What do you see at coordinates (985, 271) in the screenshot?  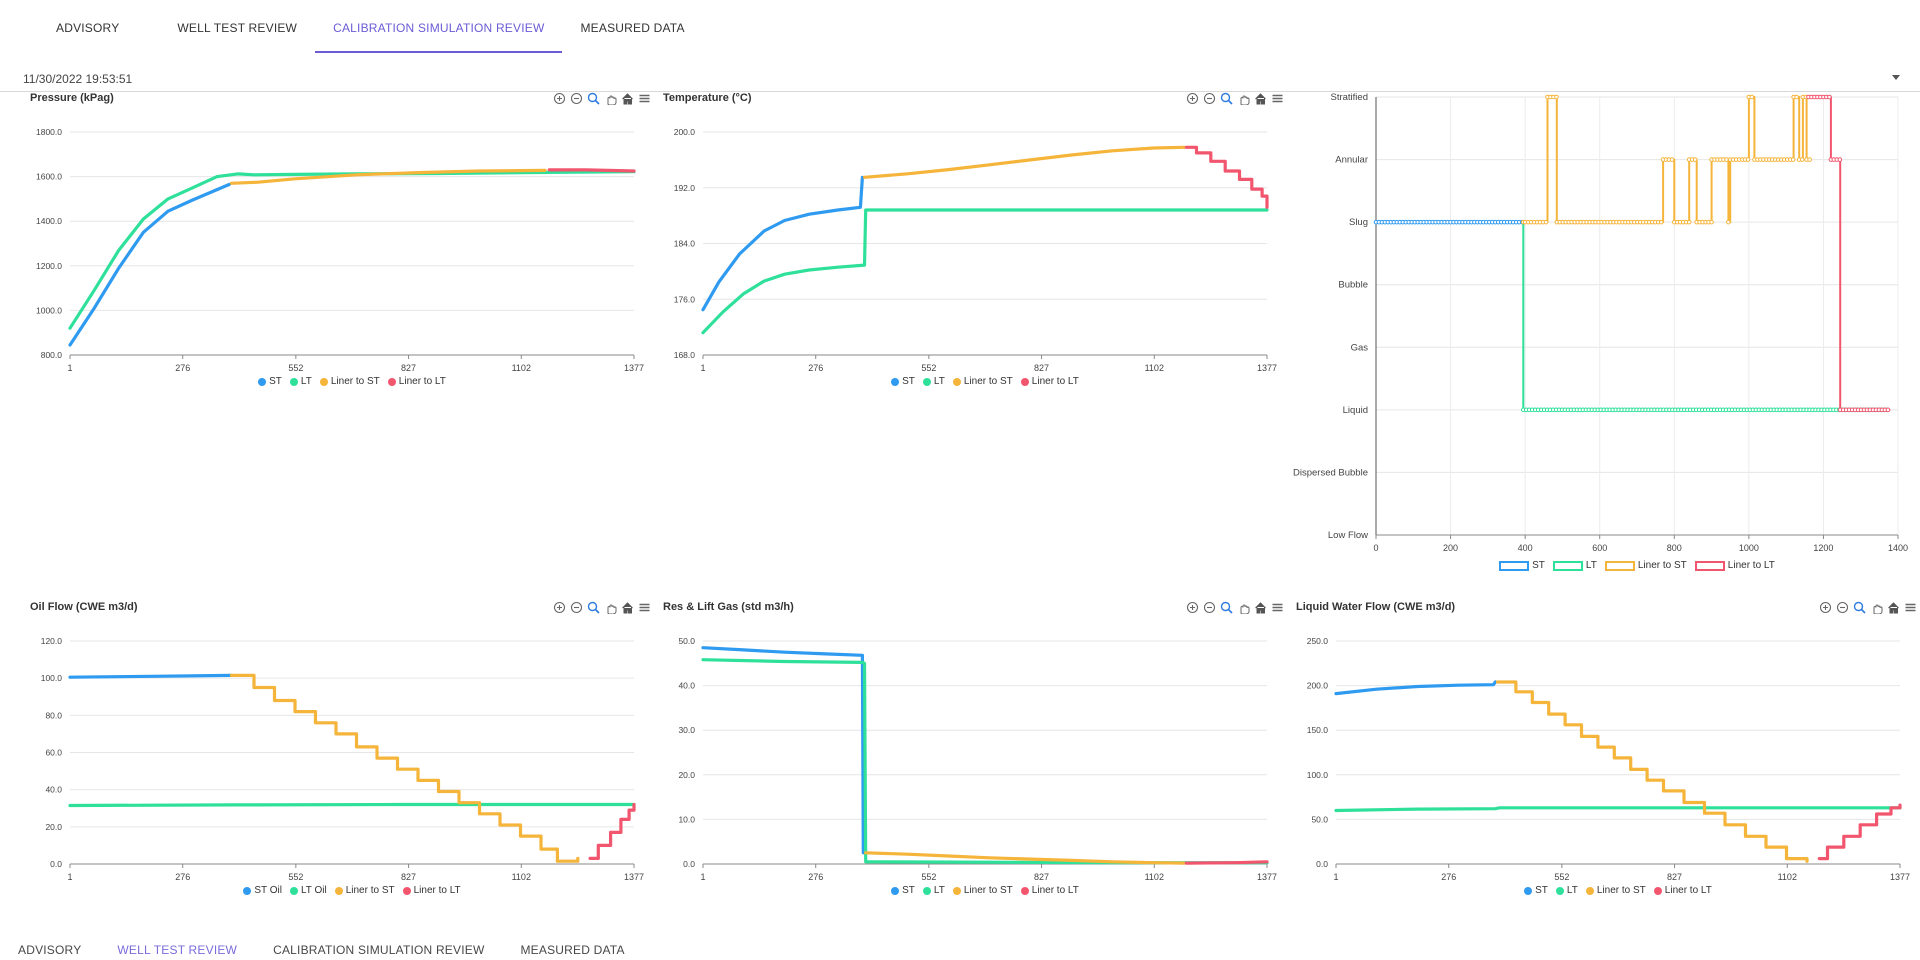 I see `series-line-lt` at bounding box center [985, 271].